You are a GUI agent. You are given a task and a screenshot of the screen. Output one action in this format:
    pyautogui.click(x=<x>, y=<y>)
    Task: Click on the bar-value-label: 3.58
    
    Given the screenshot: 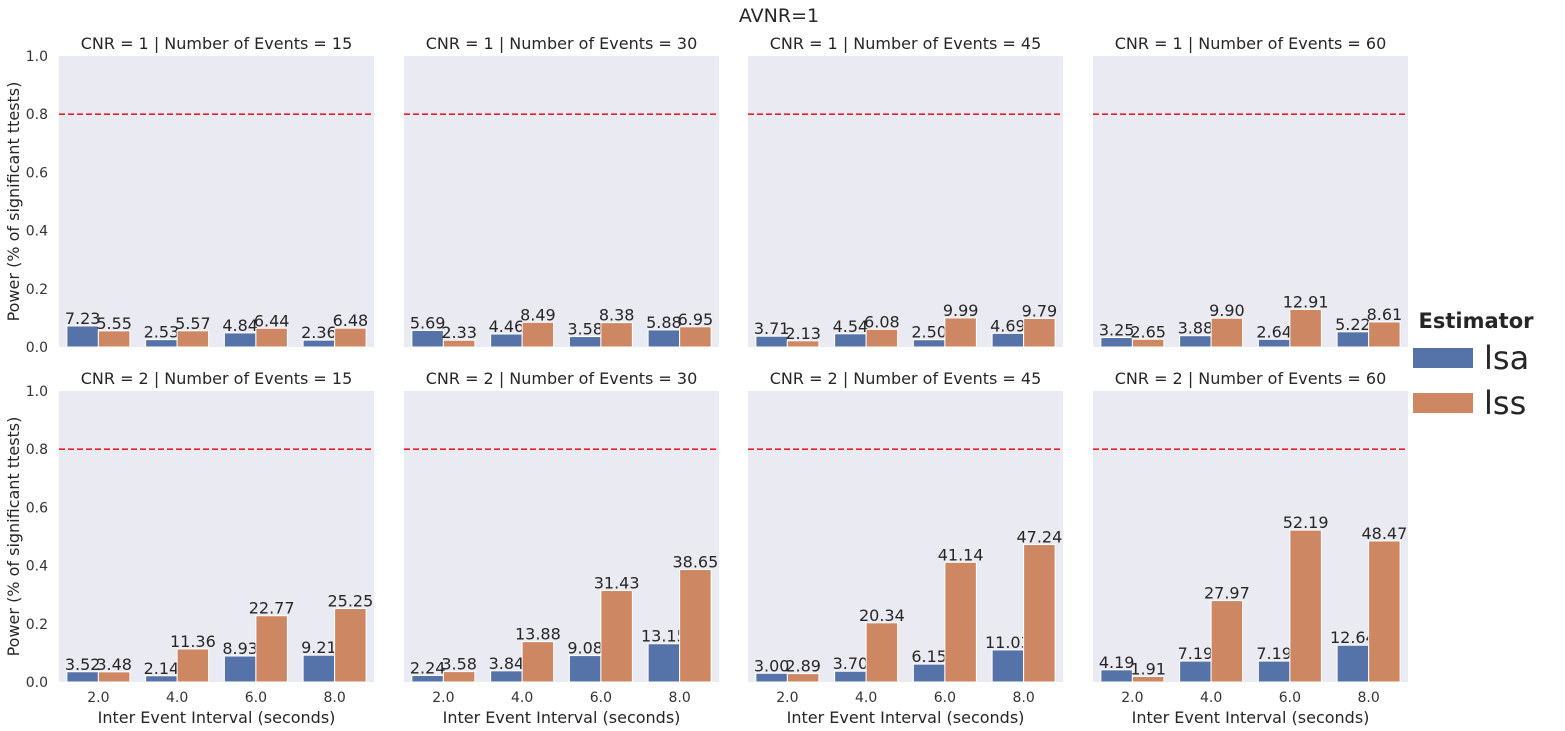 What is the action you would take?
    pyautogui.click(x=585, y=329)
    